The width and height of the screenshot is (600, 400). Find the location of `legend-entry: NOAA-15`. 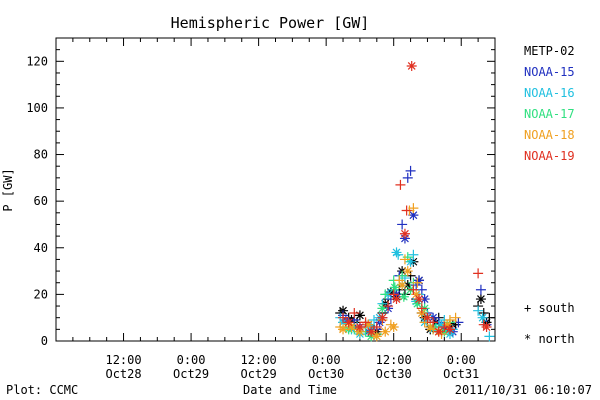

legend-entry: NOAA-15 is located at coordinates (549, 72).